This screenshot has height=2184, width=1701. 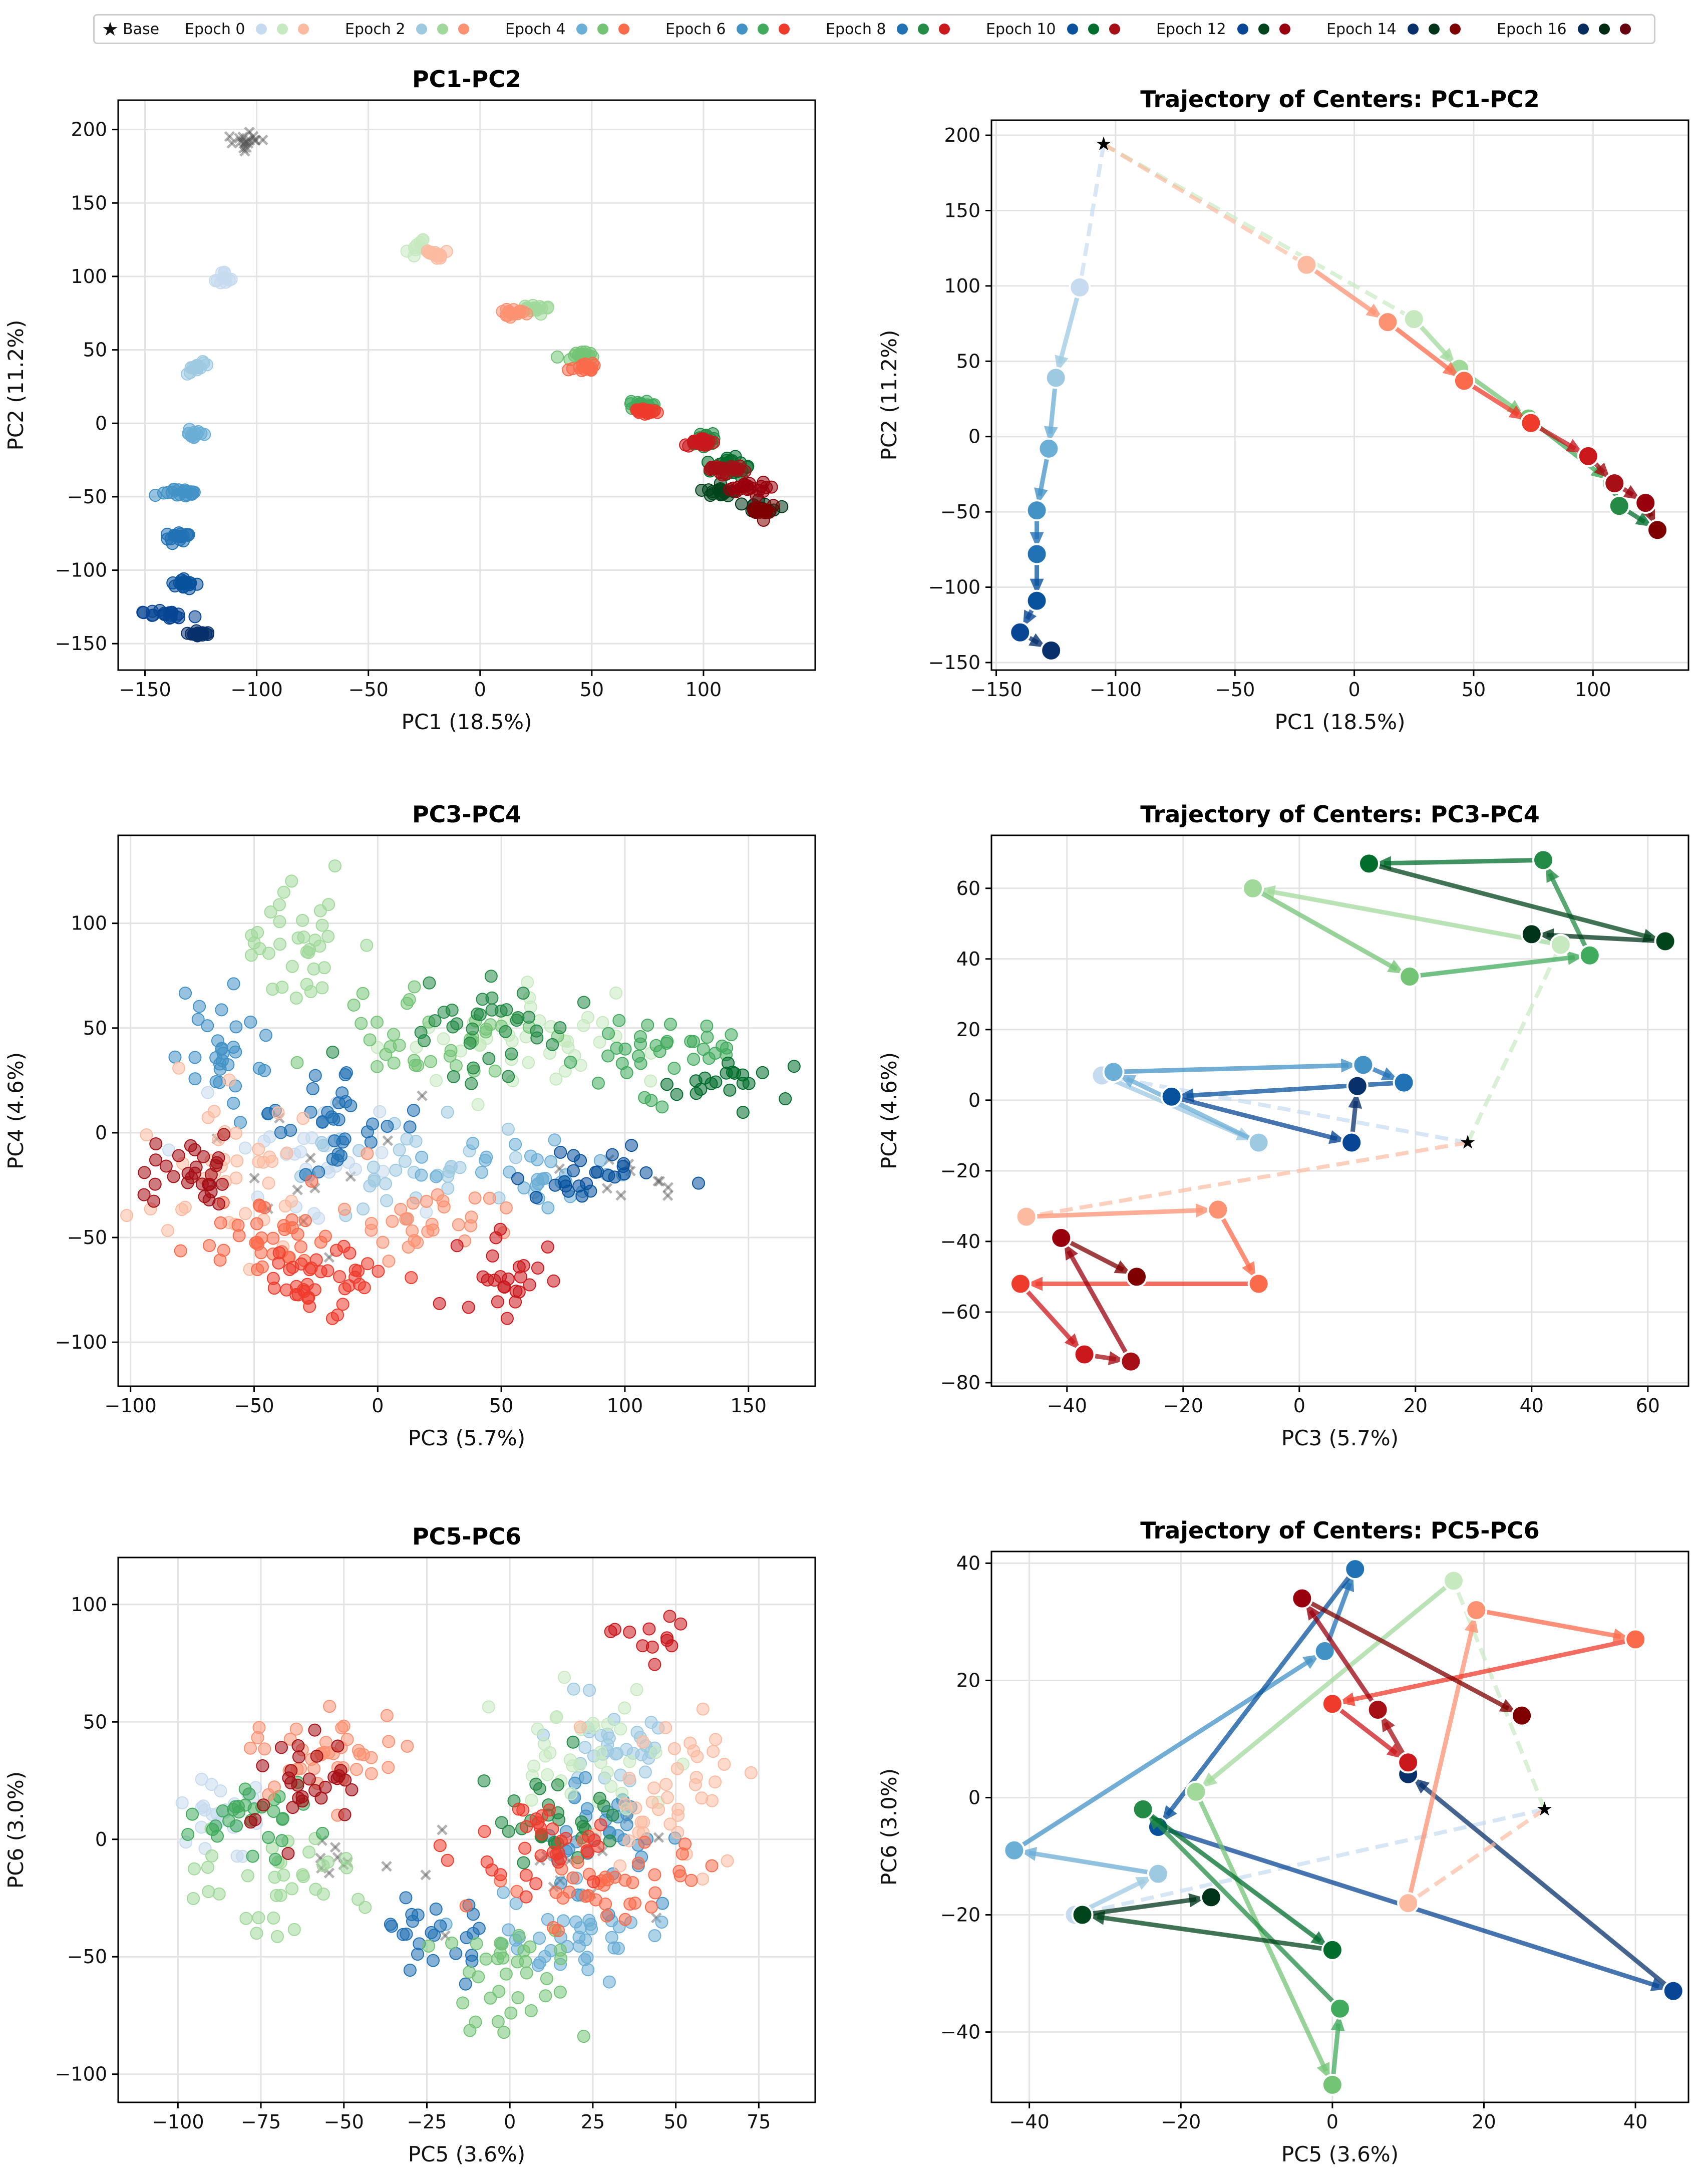 What do you see at coordinates (467, 722) in the screenshot?
I see `x-axis-label: PC1 (18.5%)` at bounding box center [467, 722].